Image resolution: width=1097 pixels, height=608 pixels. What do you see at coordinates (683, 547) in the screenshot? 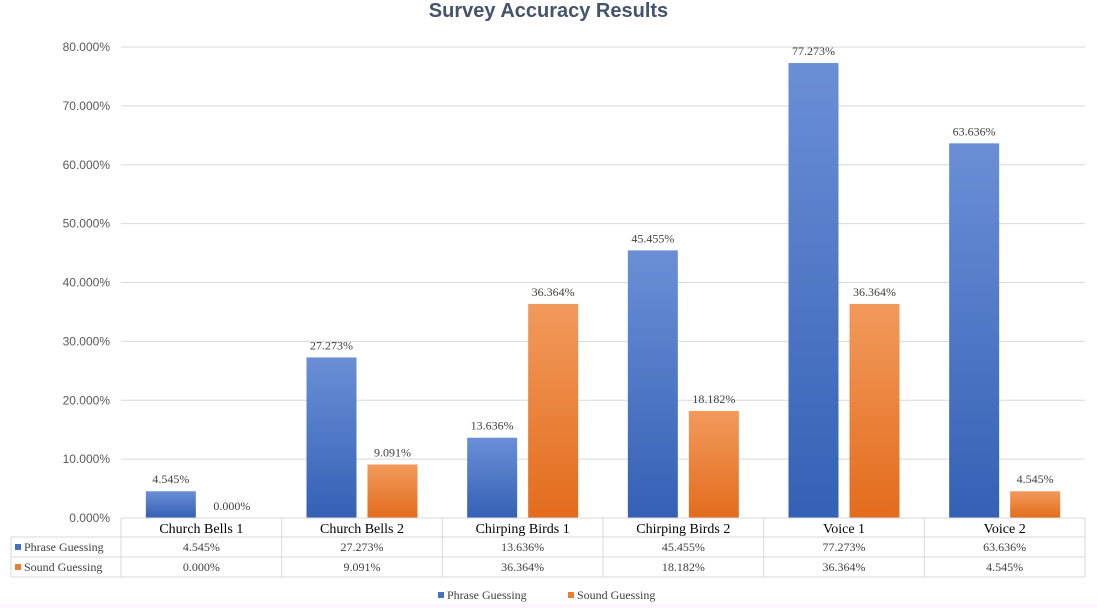
I see `table-cell: 45.455%` at bounding box center [683, 547].